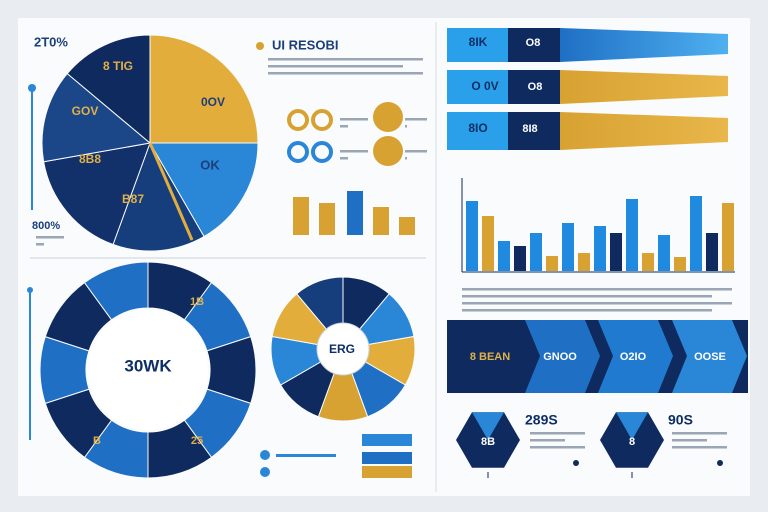  What do you see at coordinates (171, 191) in the screenshot?
I see `pointer` at bounding box center [171, 191].